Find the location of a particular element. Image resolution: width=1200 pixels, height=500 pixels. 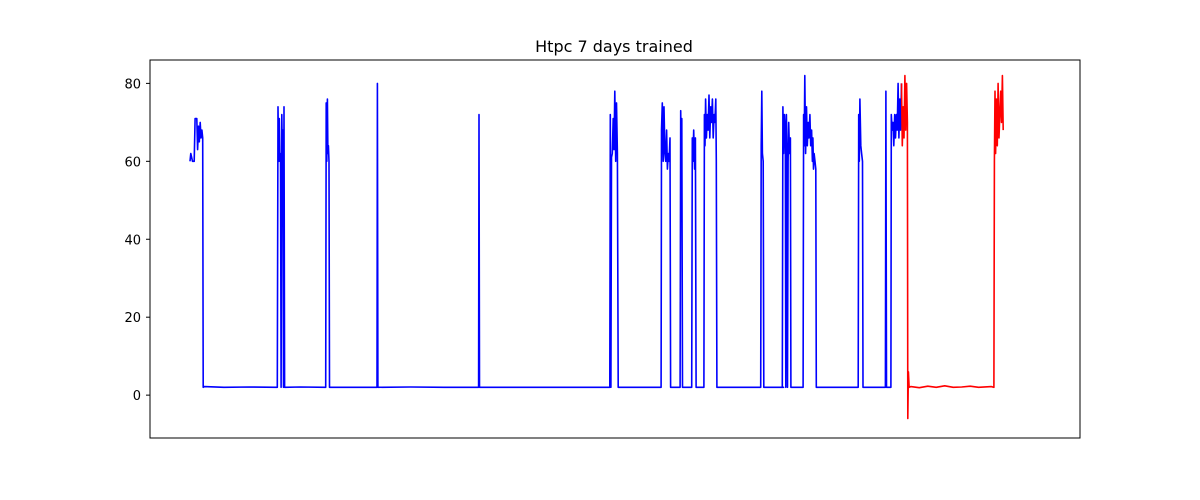

y-tick-label: 20 is located at coordinates (132, 318).